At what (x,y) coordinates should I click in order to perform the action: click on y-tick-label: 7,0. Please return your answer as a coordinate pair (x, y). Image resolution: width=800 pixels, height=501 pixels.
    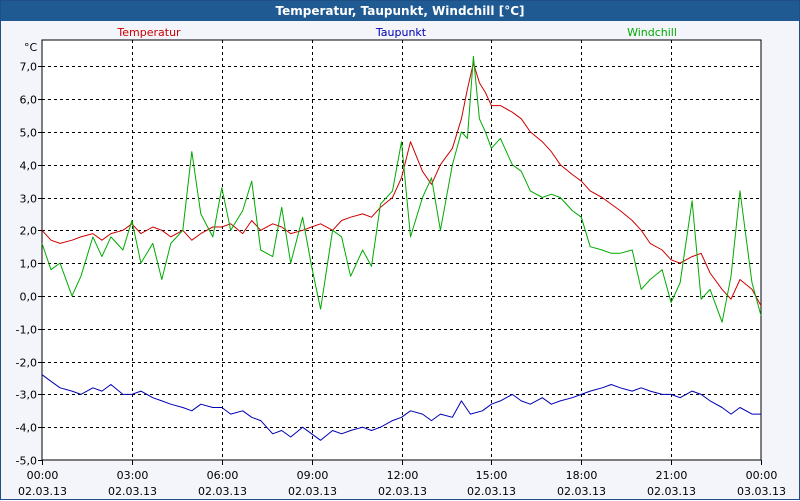
    Looking at the image, I should click on (29, 67).